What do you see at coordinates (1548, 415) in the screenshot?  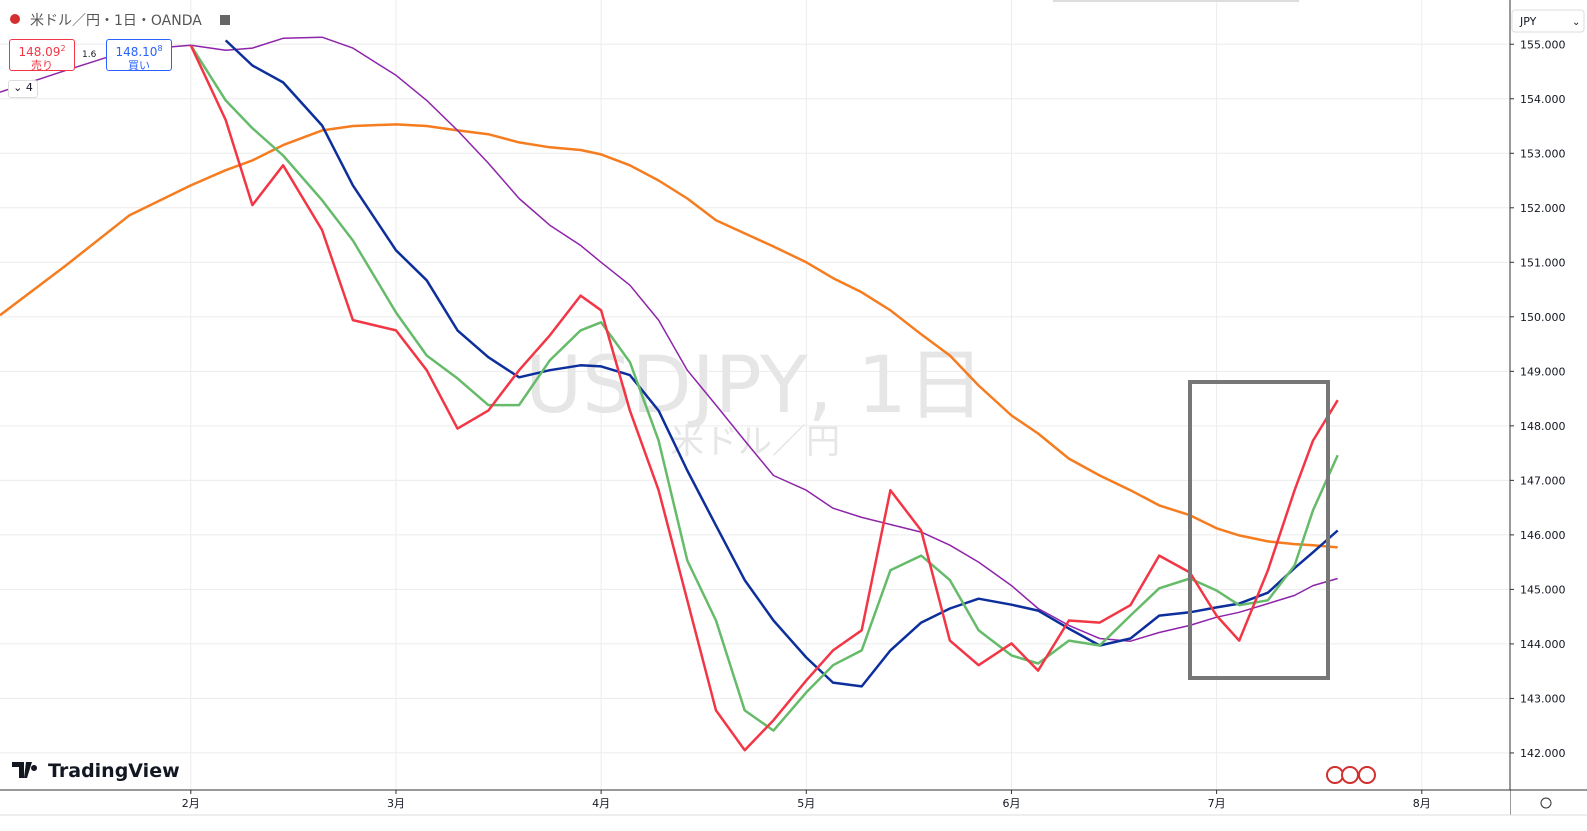 I see `y-axis-panel` at bounding box center [1548, 415].